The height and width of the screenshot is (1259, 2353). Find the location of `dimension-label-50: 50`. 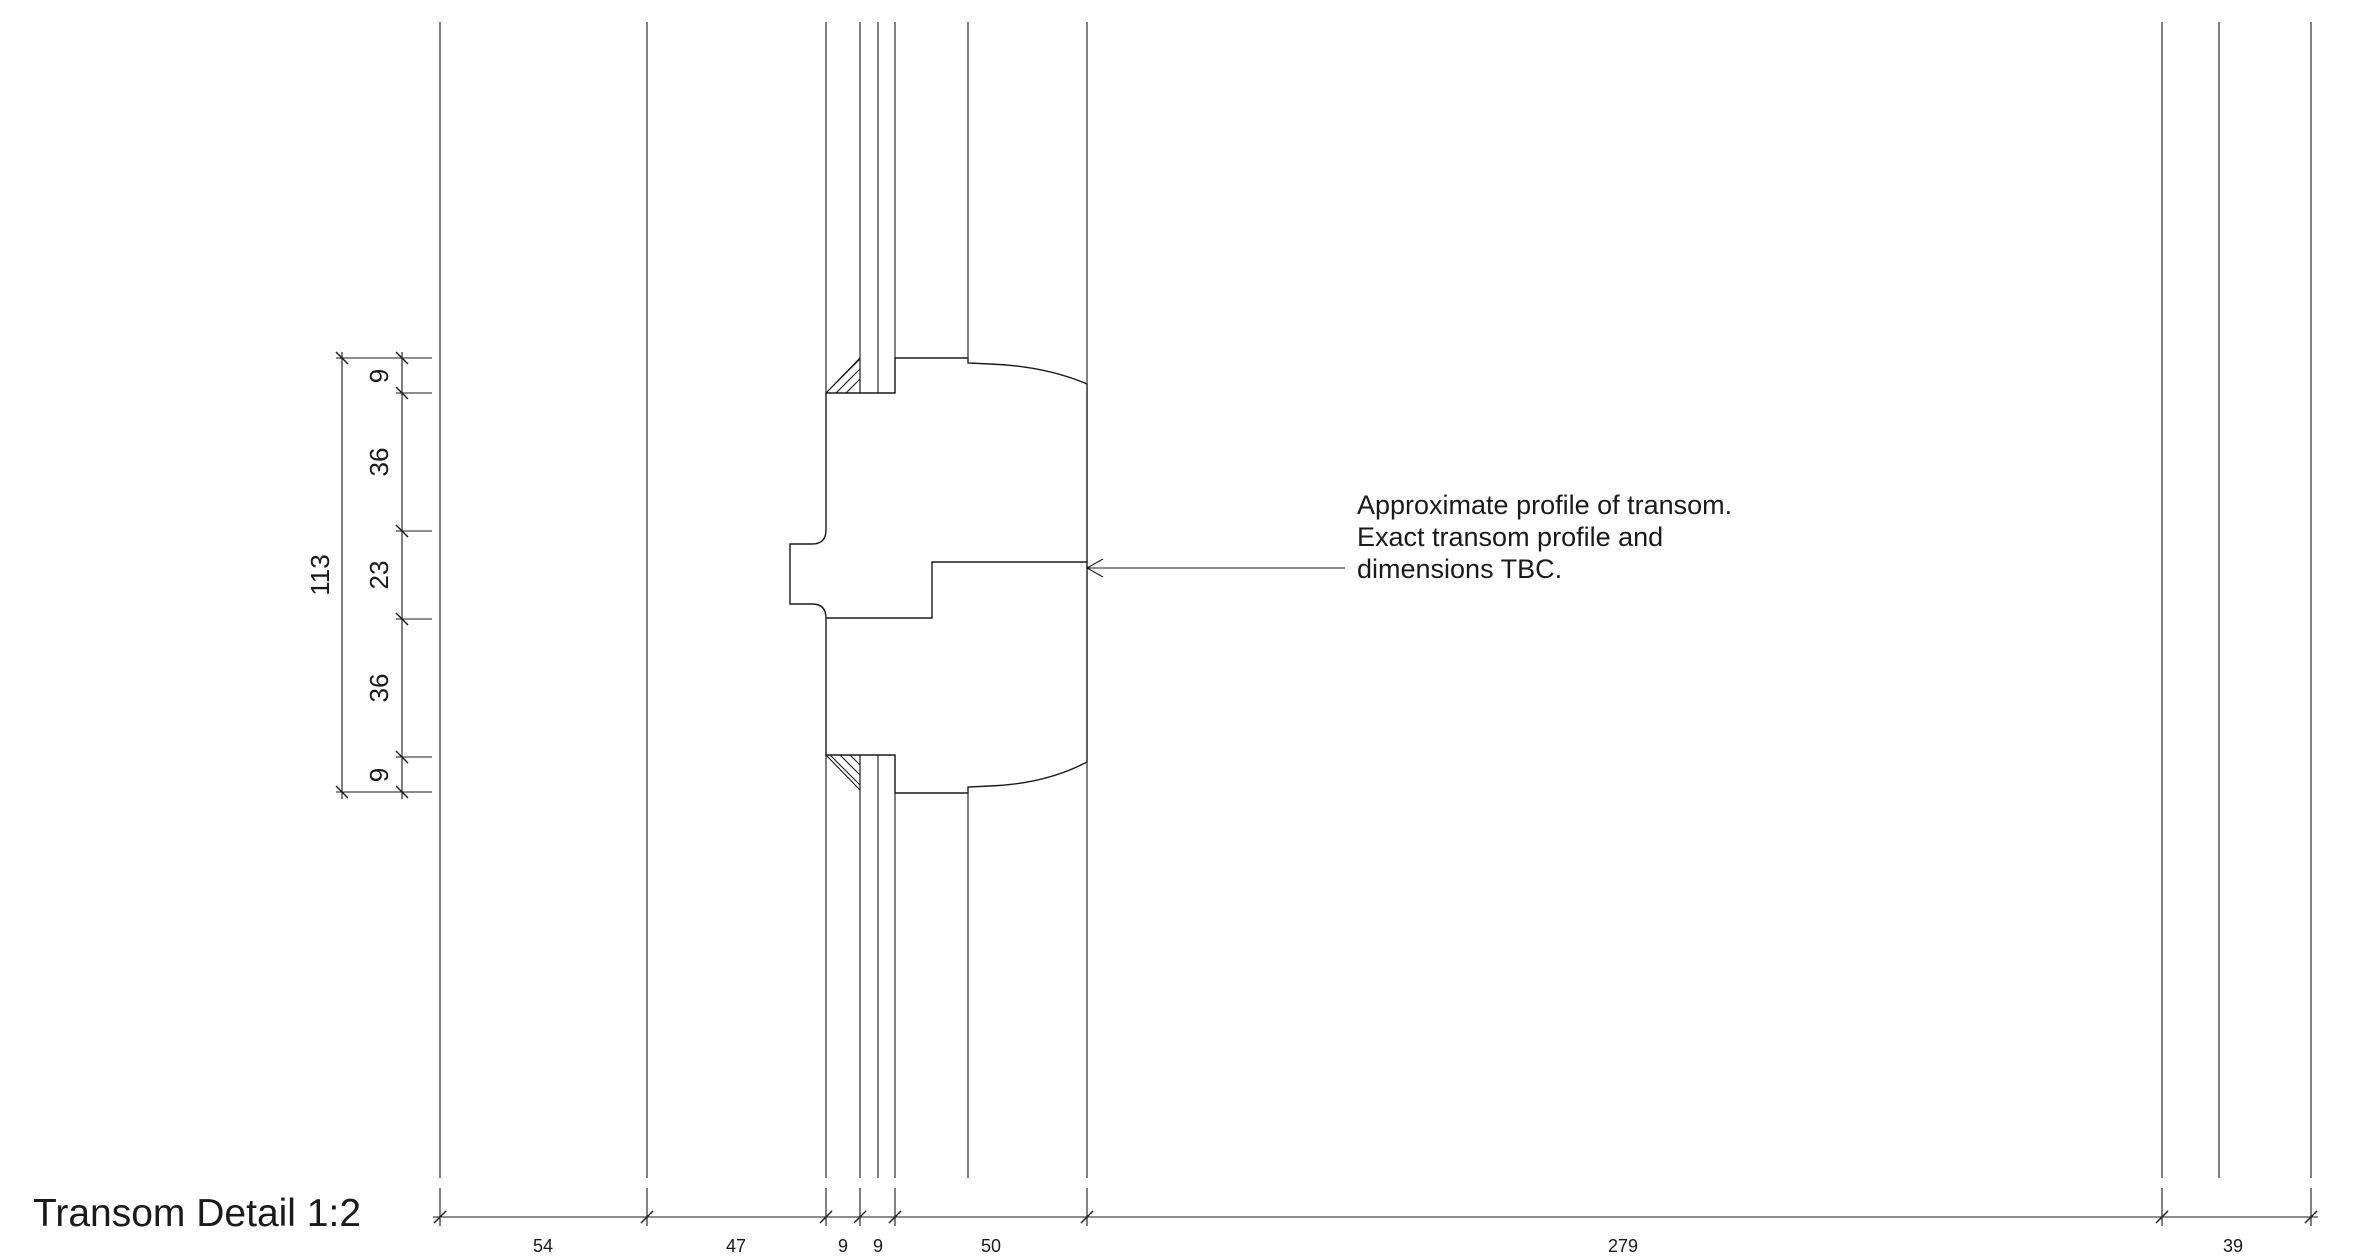

dimension-label-50: 50 is located at coordinates (991, 1246).